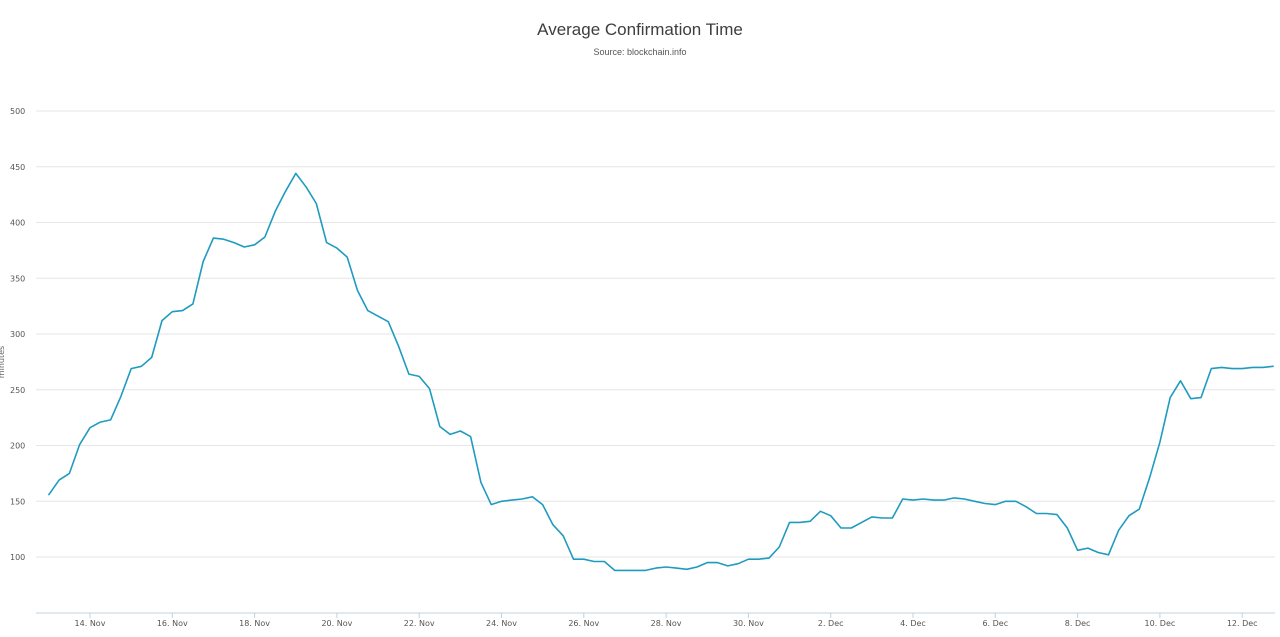  I want to click on x-tick-label: 12. Dec, so click(1242, 623).